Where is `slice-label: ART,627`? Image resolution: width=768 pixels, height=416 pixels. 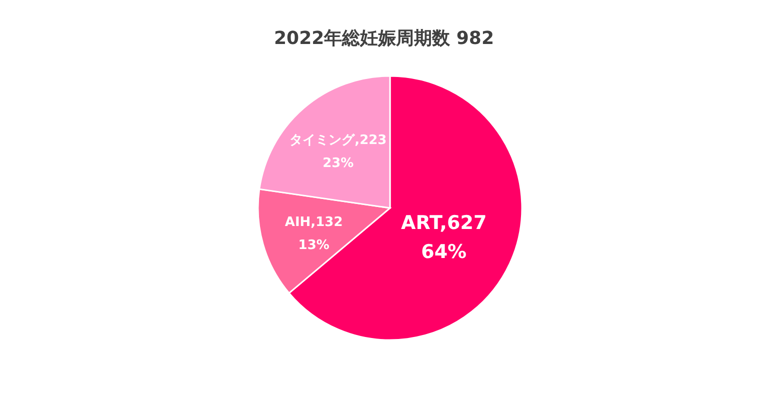
slice-label: ART,627 is located at coordinates (444, 223).